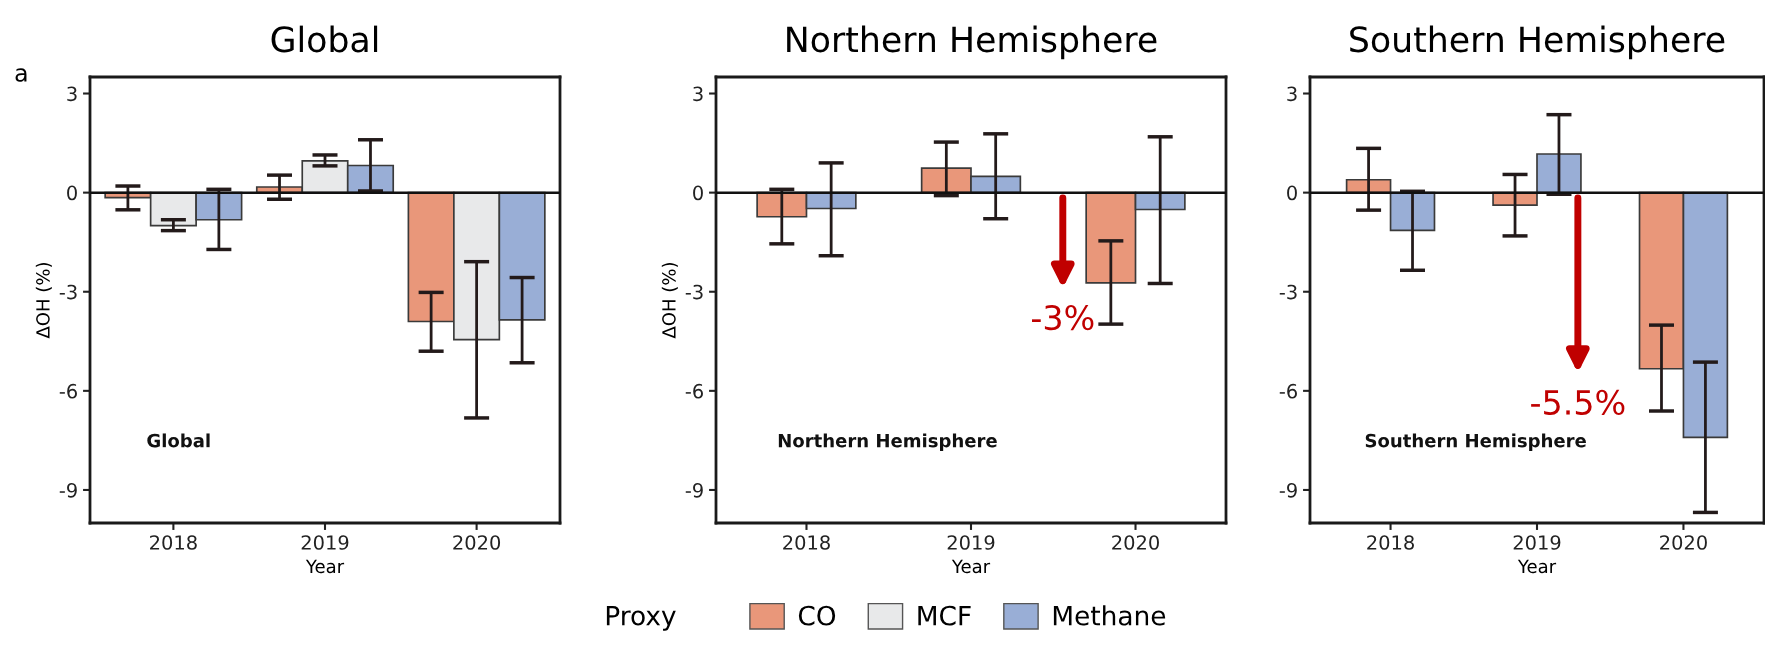 Image resolution: width=1765 pixels, height=648 pixels. I want to click on chart-title: Northern Hemisphere, so click(972, 42).